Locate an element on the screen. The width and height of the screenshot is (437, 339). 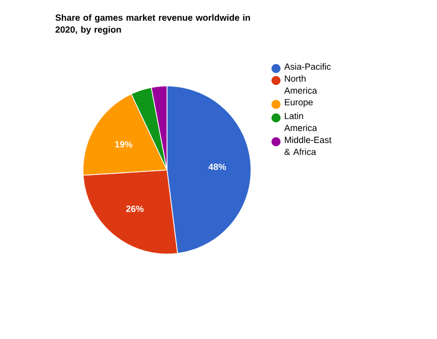
legend-label: Asia-Pacific is located at coordinates (307, 66).